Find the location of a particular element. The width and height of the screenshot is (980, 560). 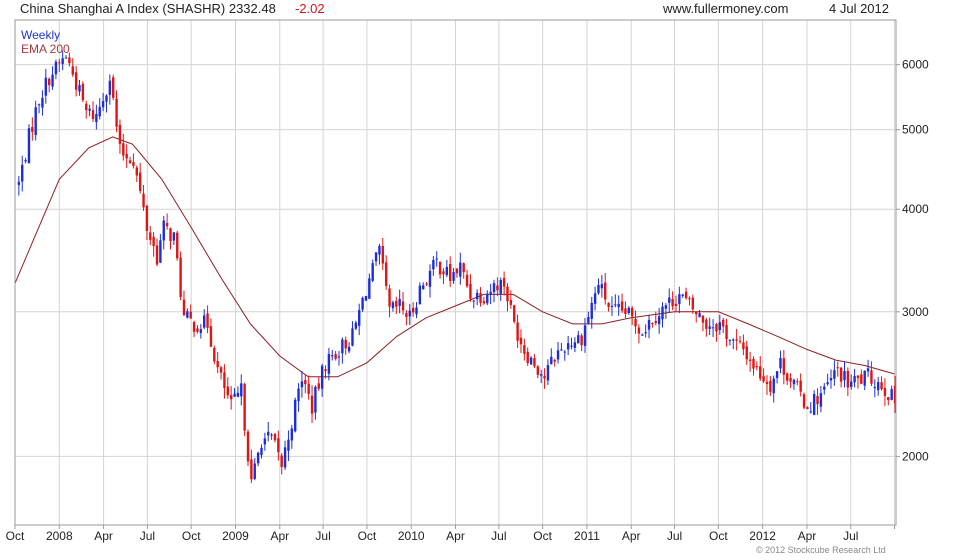

source-website: www.fullermoney.com is located at coordinates (726, 8).